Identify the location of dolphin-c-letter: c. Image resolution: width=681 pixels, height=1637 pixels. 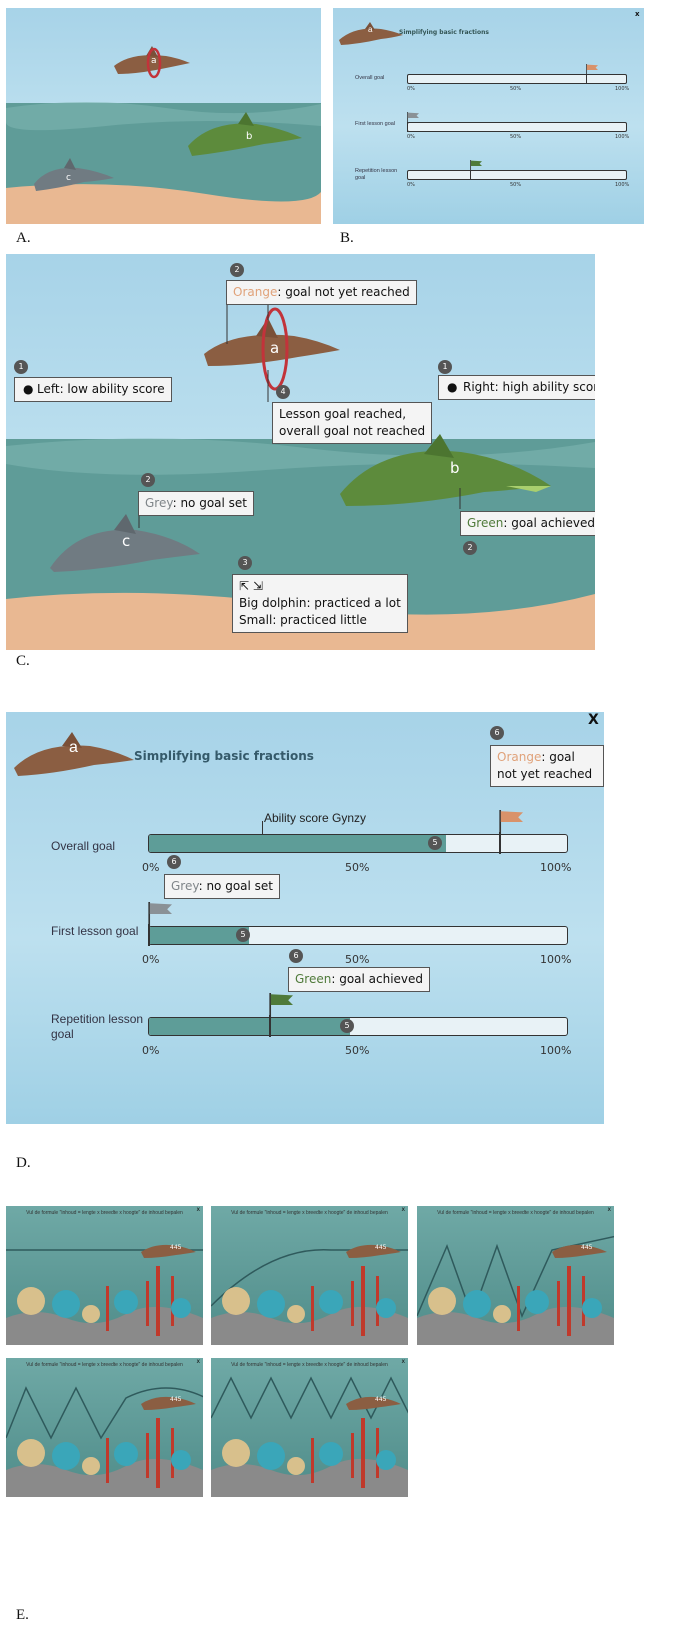
(126, 541).